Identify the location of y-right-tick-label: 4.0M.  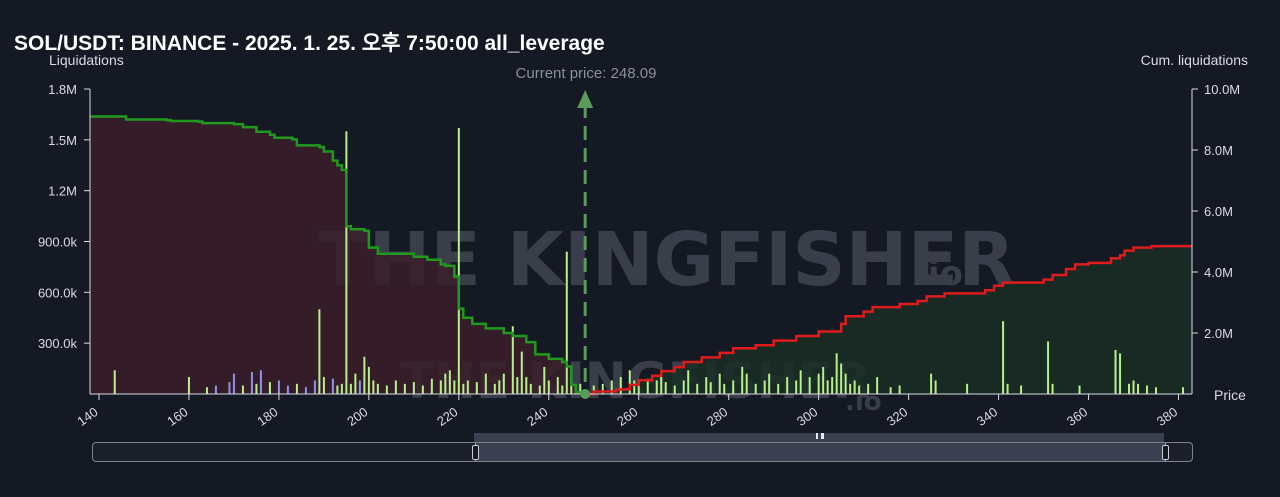
(1218, 272).